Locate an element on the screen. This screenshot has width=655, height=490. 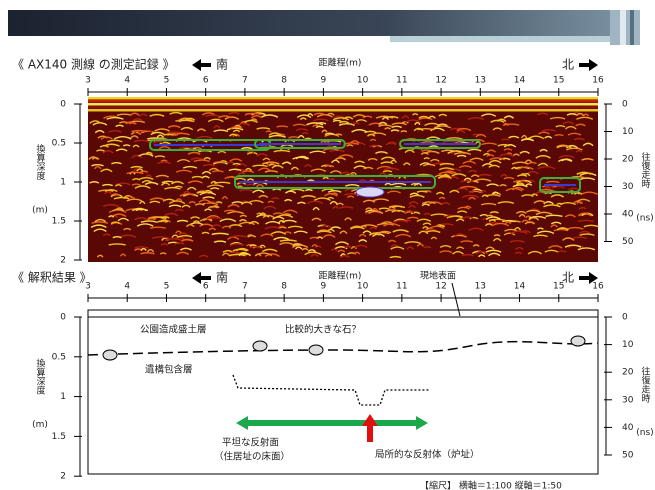
header-decoration is located at coordinates (623, 27).